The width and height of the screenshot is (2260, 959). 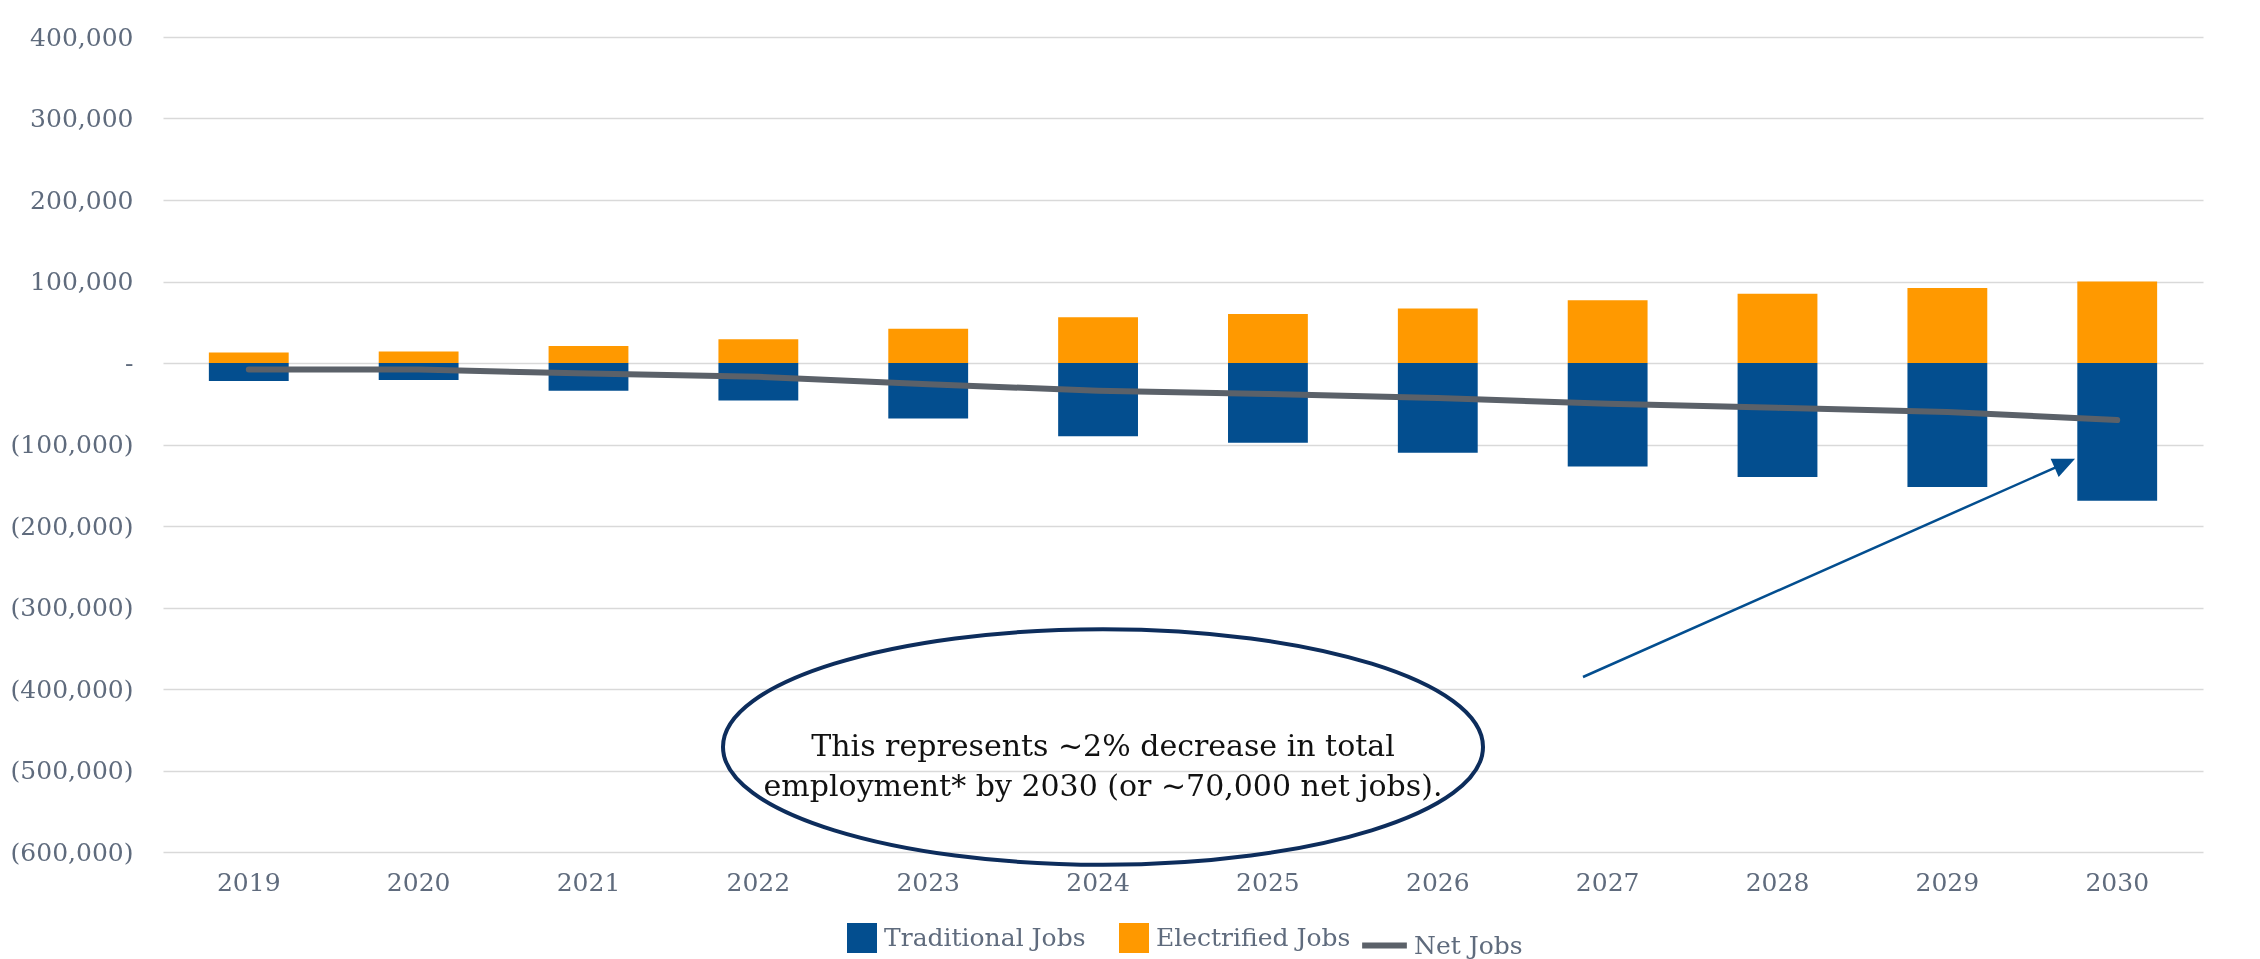 I want to click on x-tick-label: 2021, so click(x=588, y=882).